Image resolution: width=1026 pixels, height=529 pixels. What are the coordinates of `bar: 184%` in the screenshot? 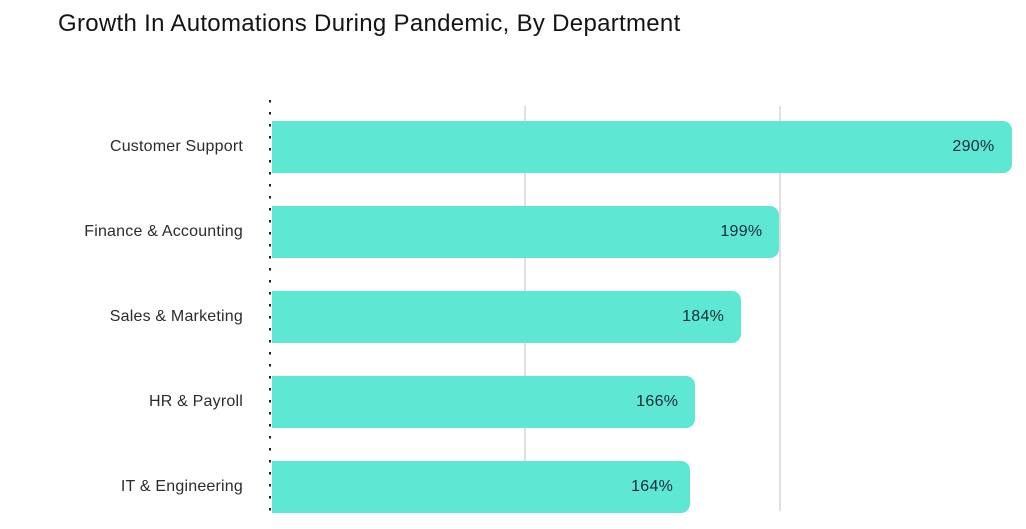 It's located at (507, 316).